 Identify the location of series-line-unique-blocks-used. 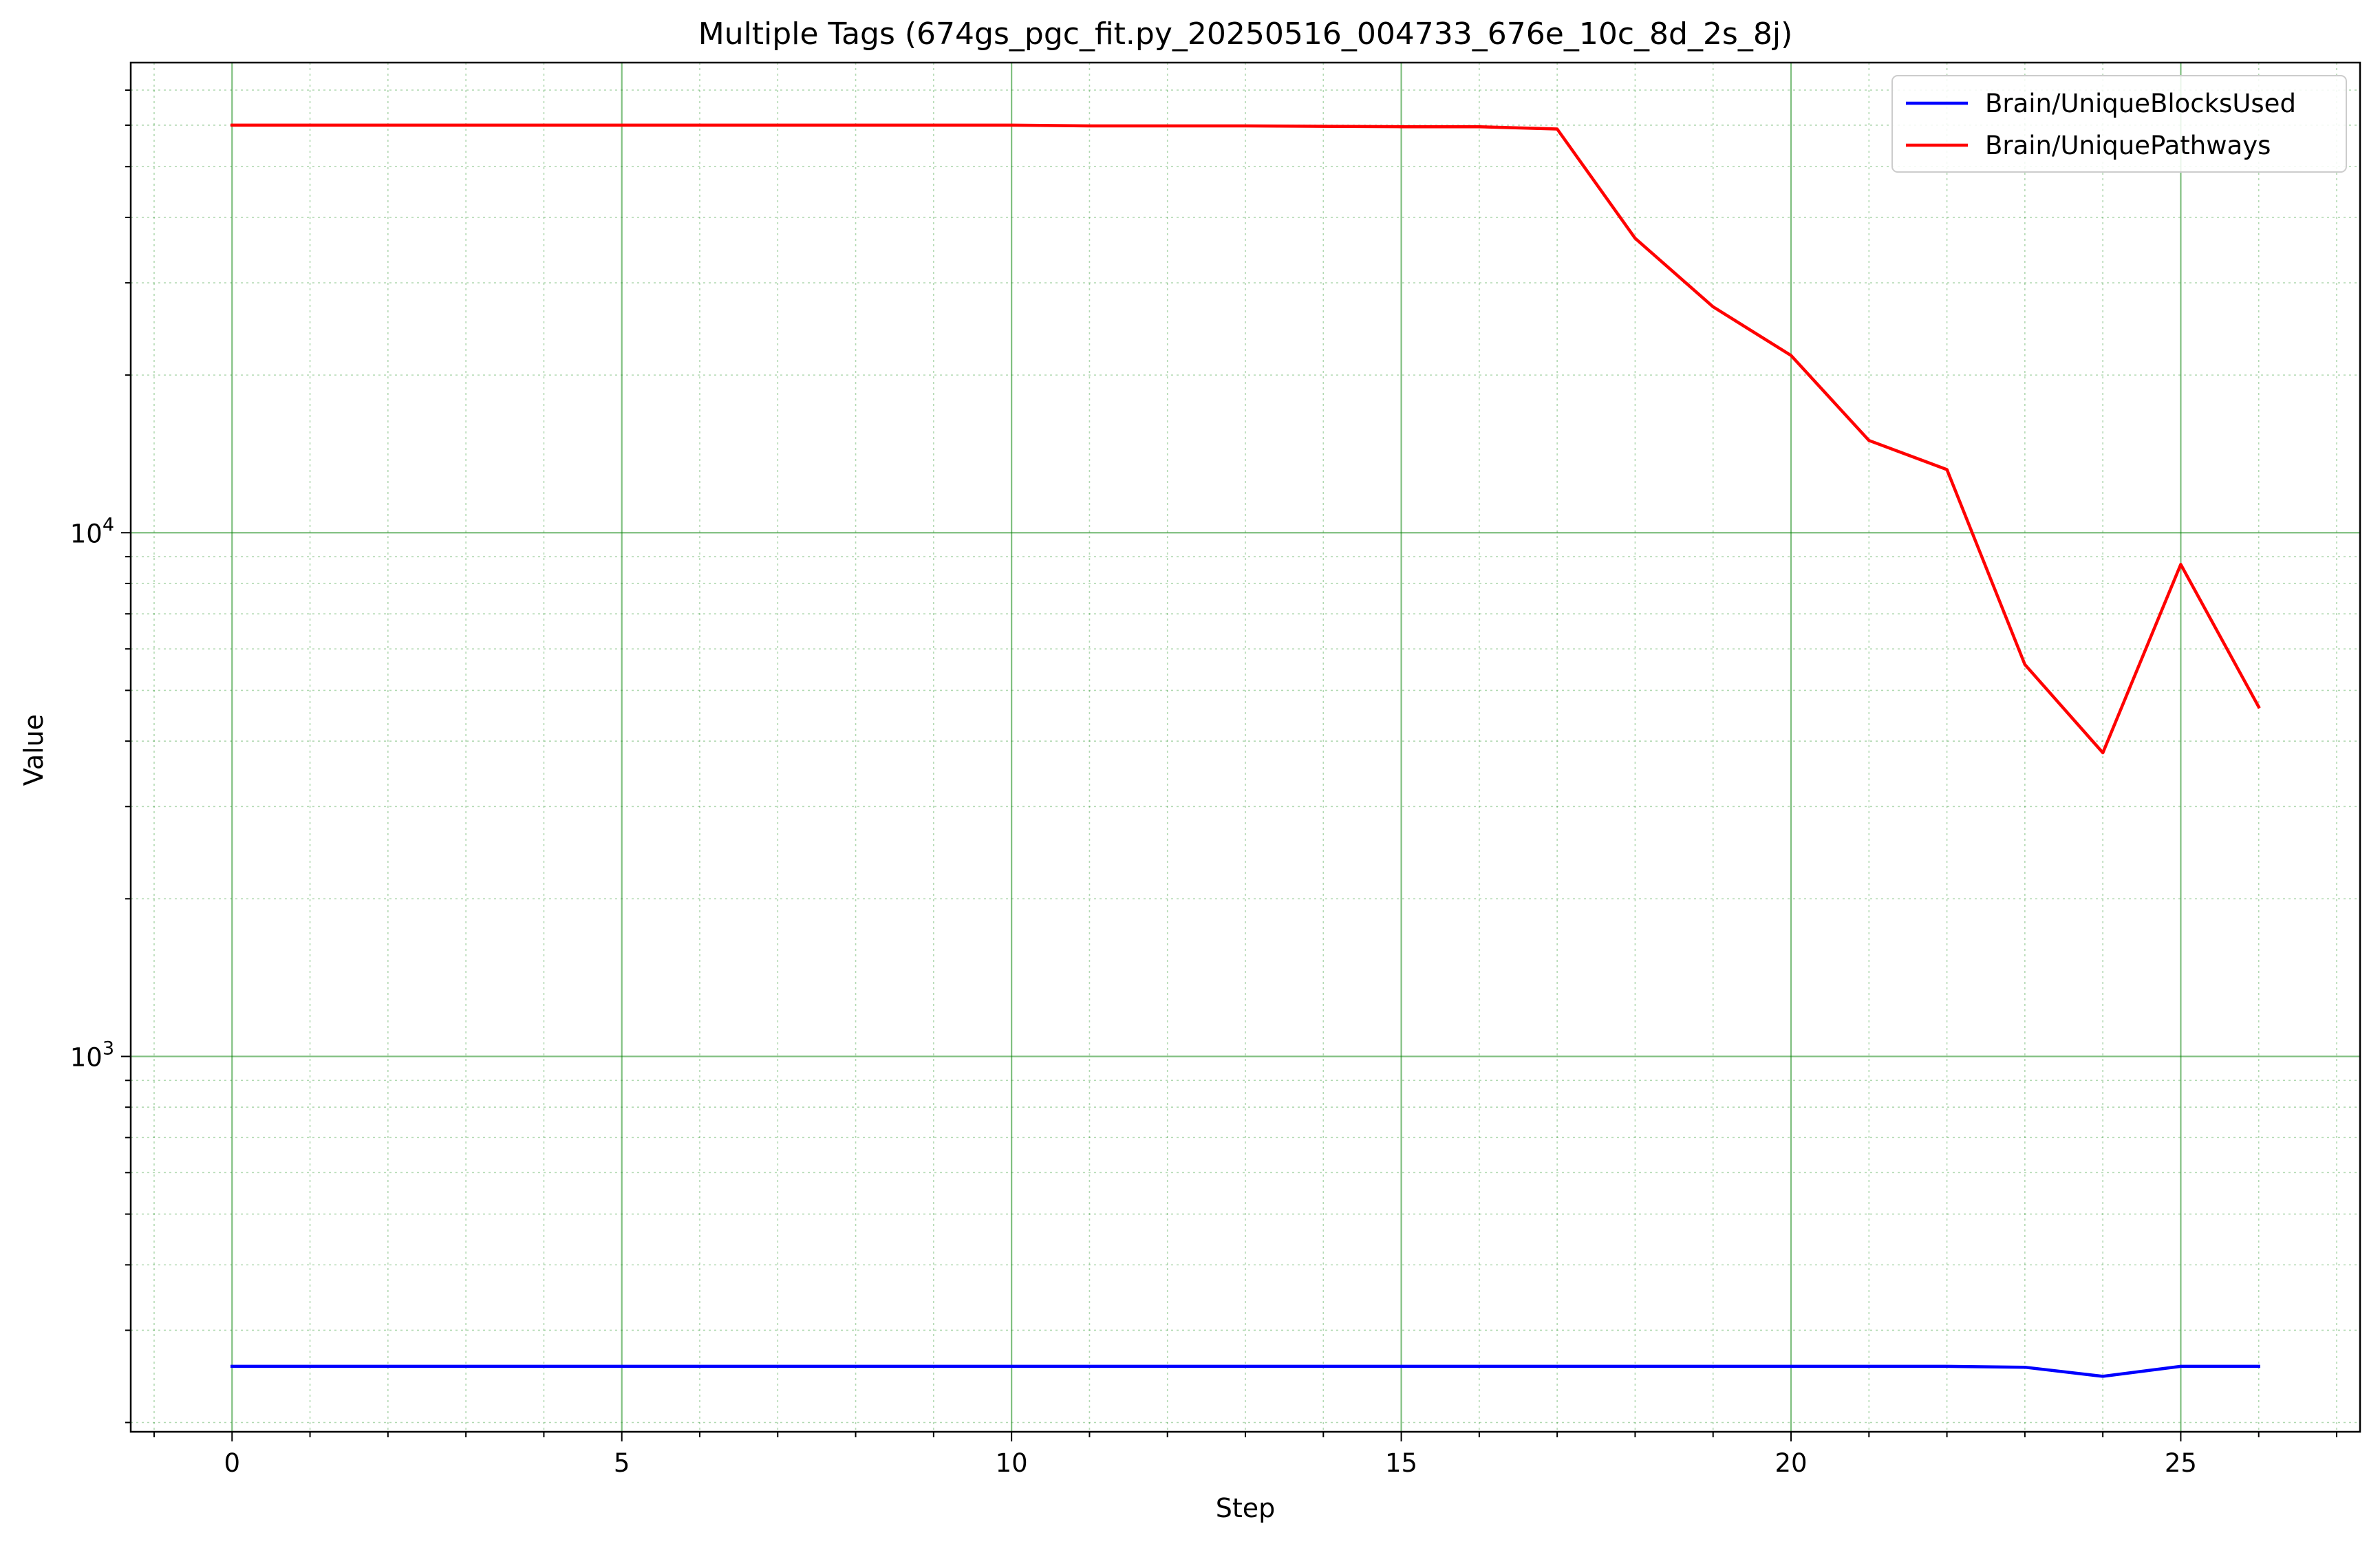
(1245, 1371).